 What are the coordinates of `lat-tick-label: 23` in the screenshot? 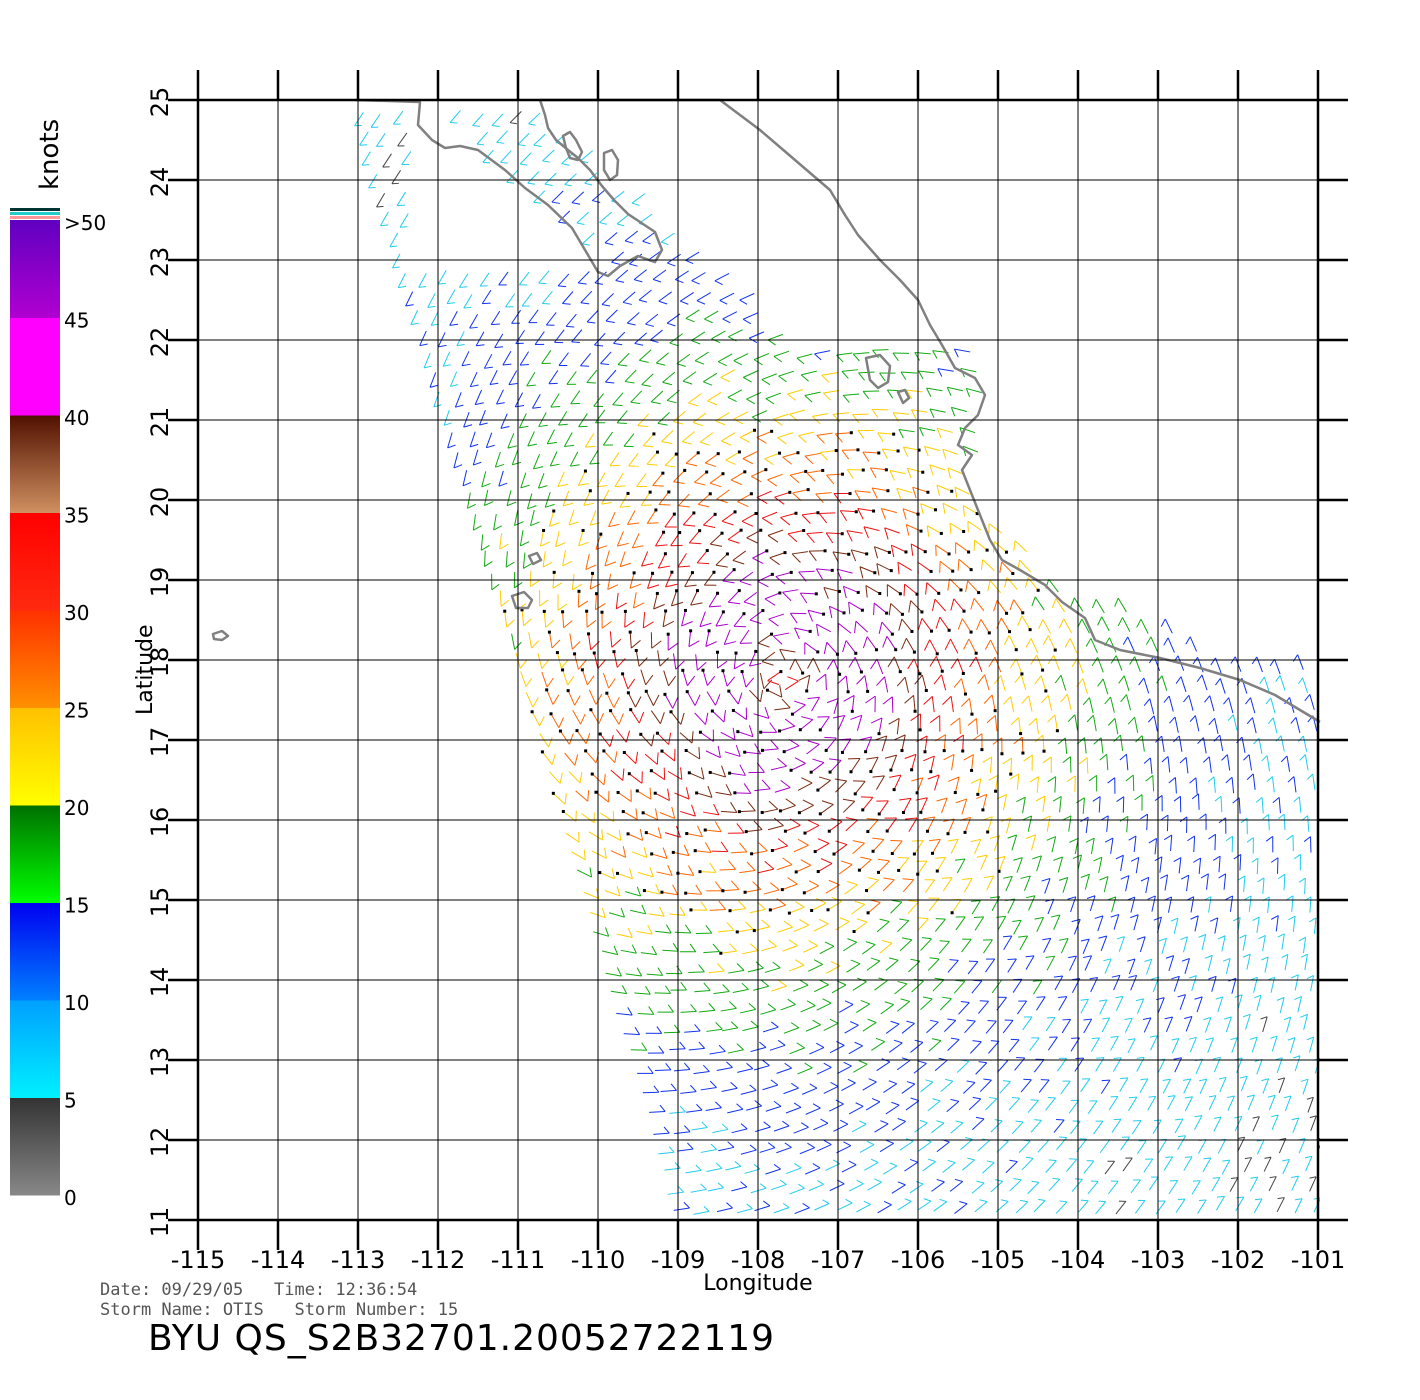 It's located at (160, 262).